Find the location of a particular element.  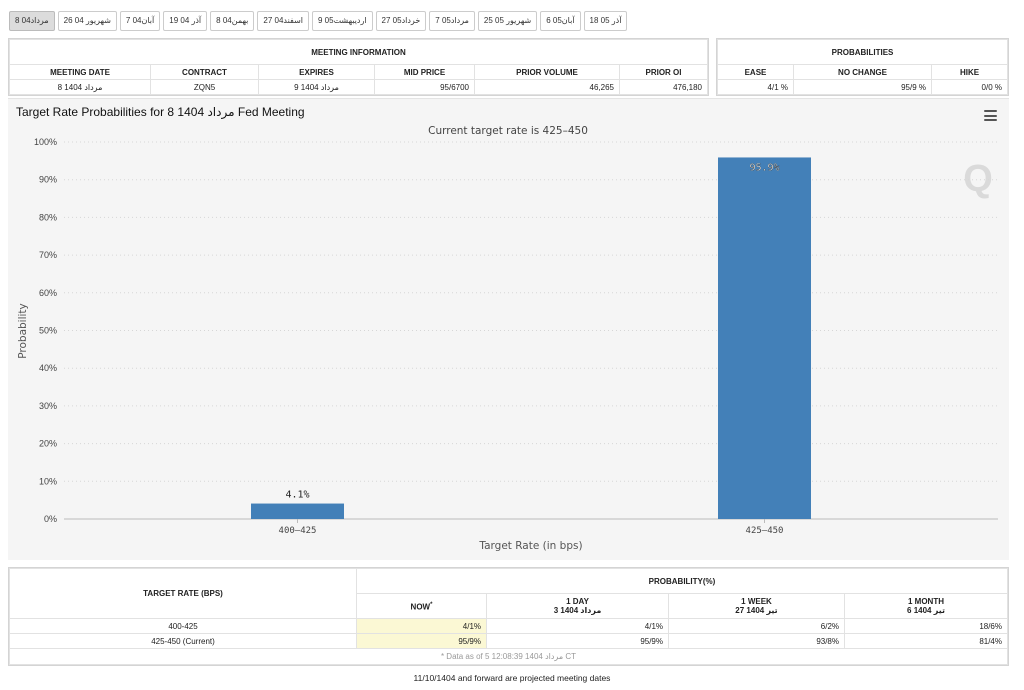

data-label-0: 4.1% is located at coordinates (297, 495).